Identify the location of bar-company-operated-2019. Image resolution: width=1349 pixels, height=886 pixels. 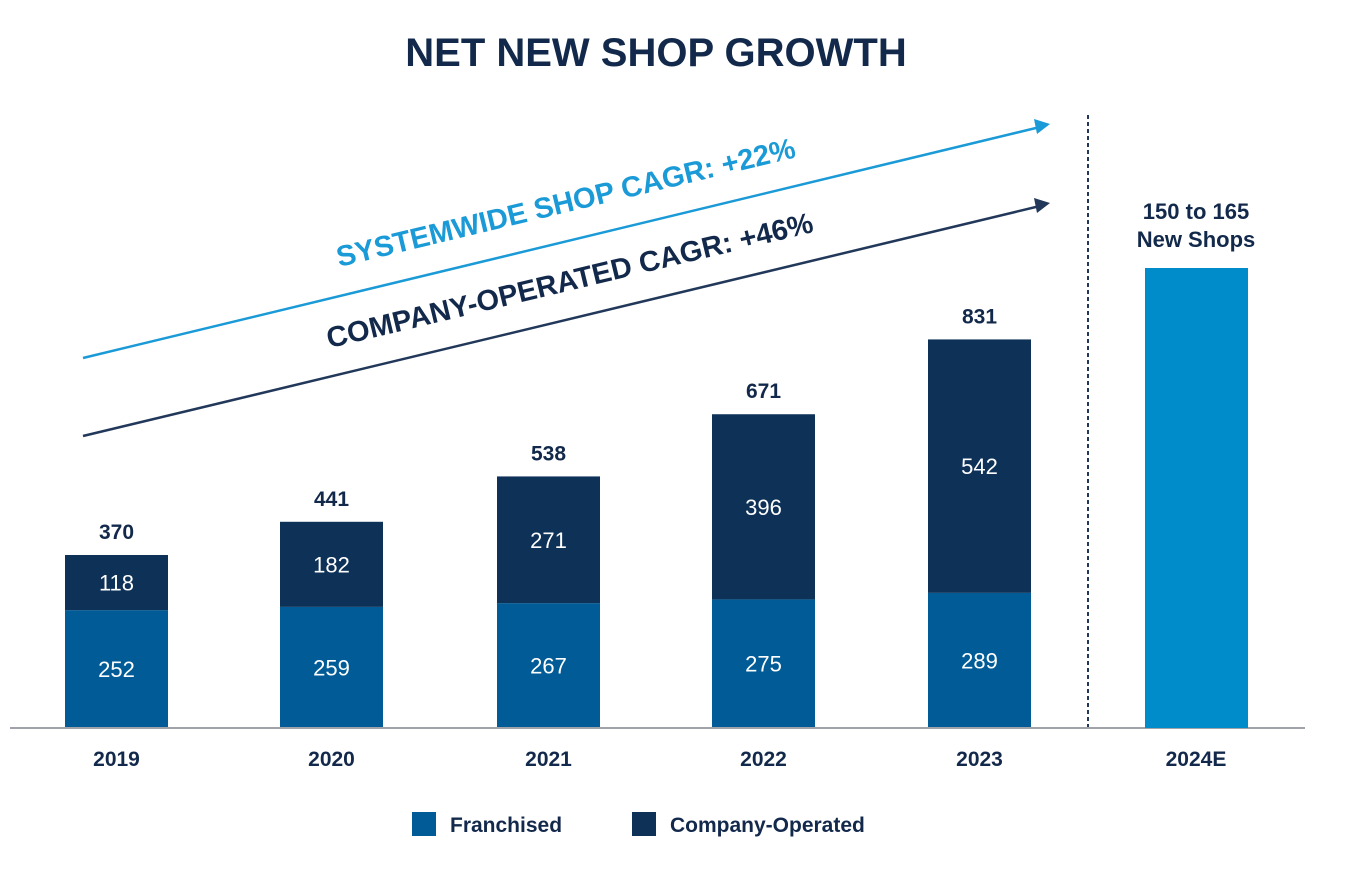
(116, 582).